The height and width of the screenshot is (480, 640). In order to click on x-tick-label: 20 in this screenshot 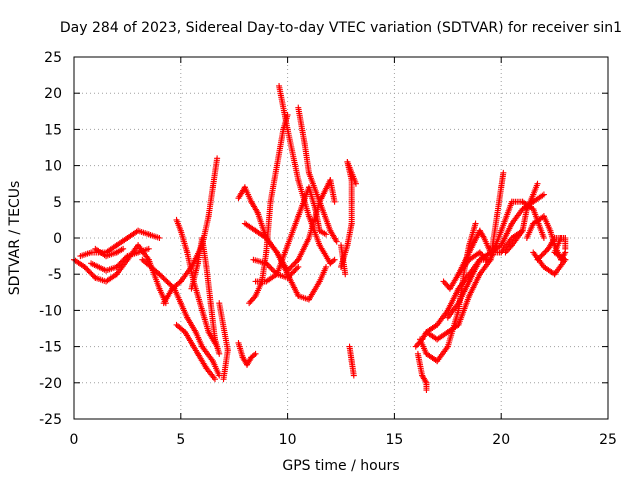, I will do `click(501, 440)`.